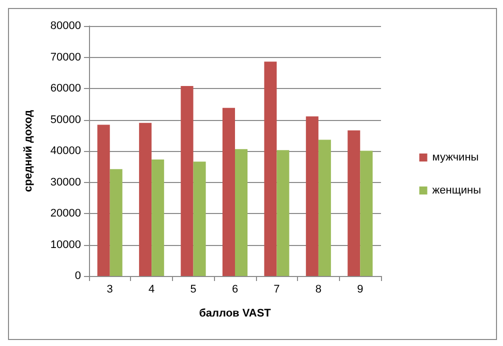  What do you see at coordinates (65, 88) in the screenshot?
I see `y-tick-label: 60000` at bounding box center [65, 88].